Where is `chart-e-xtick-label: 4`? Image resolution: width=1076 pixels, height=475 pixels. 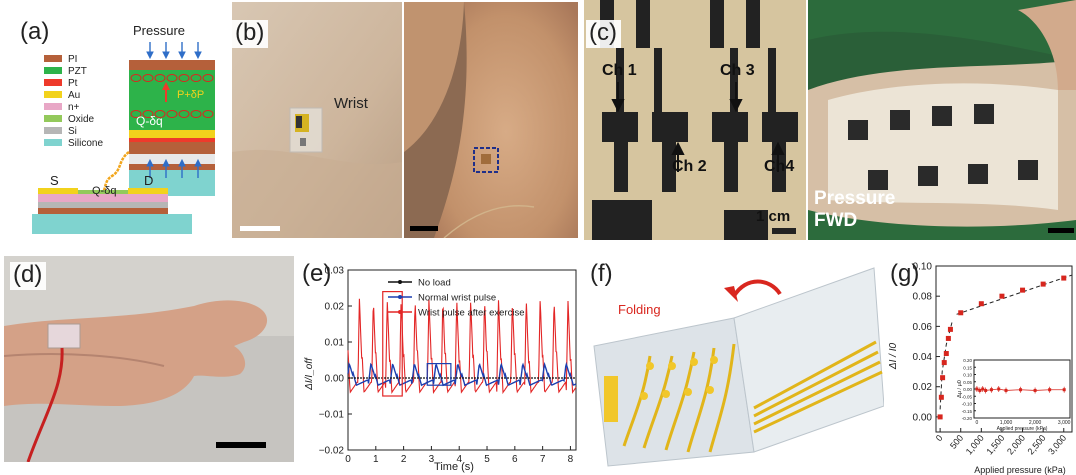
chart-e-xtick-label: 4 is located at coordinates (459, 459).